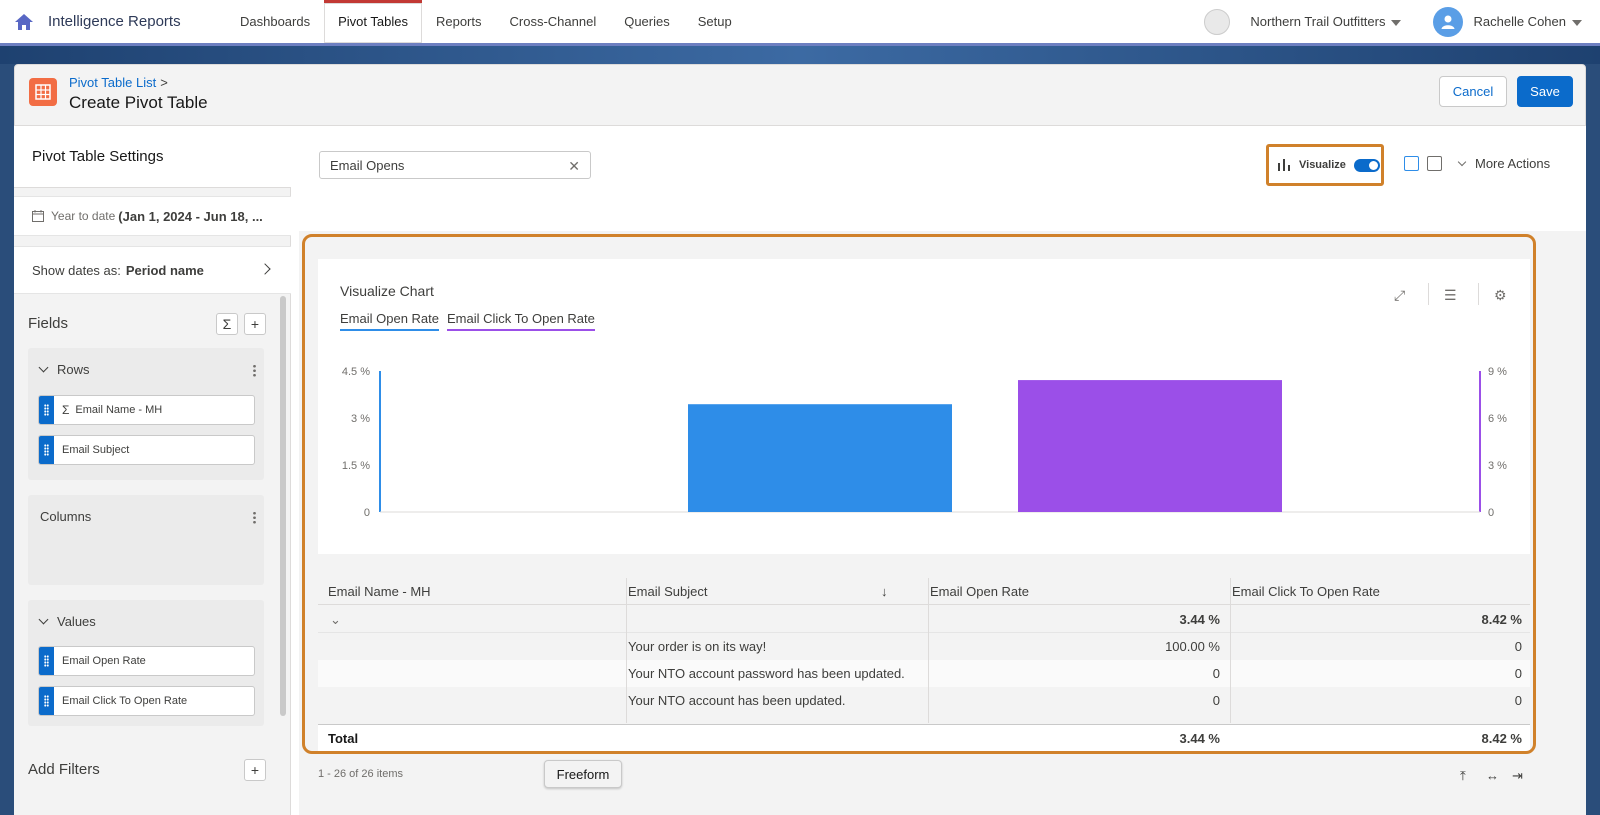  I want to click on cancel-button: Cancel, so click(1473, 91).